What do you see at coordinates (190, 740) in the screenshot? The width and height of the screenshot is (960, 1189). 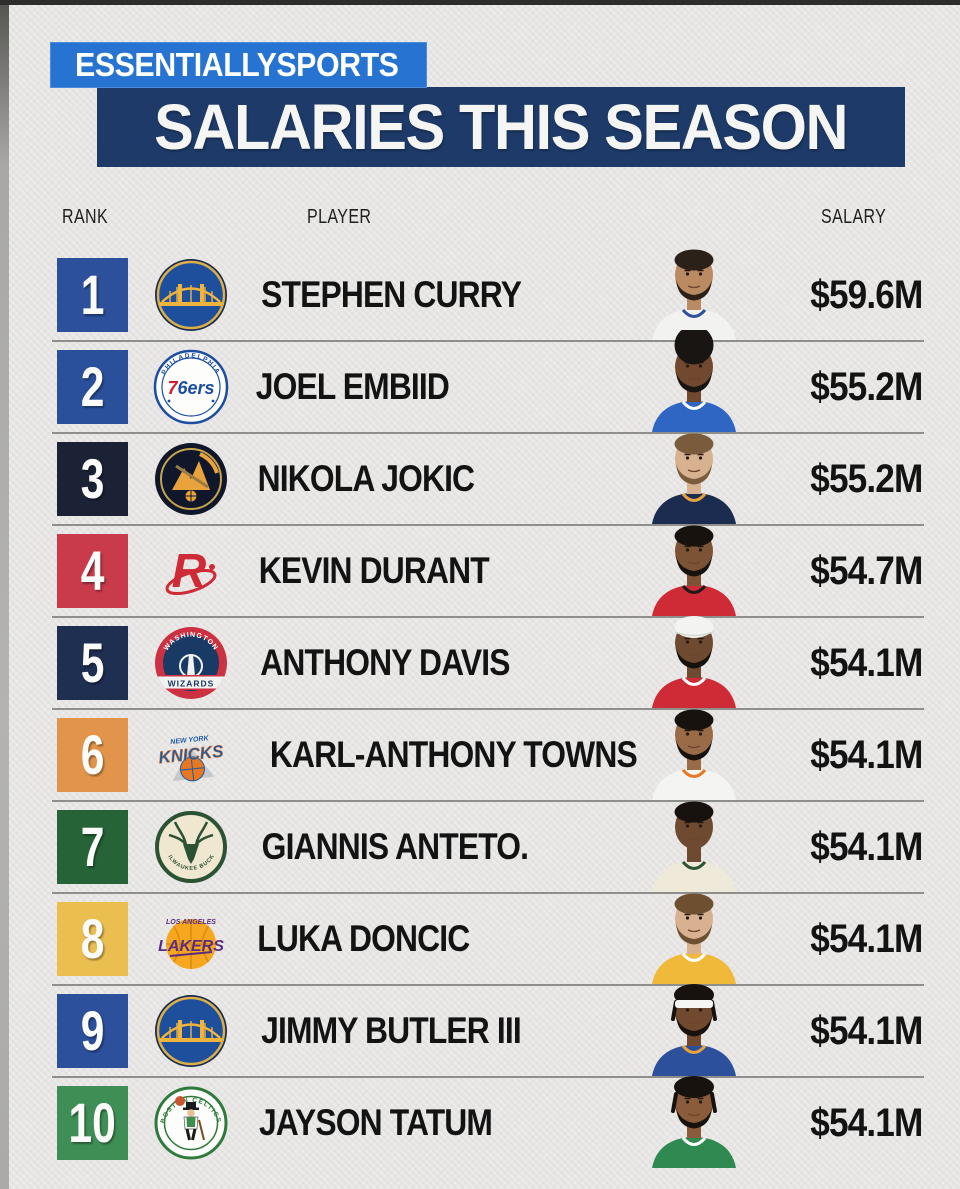 I see `svg-text: NEW YORK` at bounding box center [190, 740].